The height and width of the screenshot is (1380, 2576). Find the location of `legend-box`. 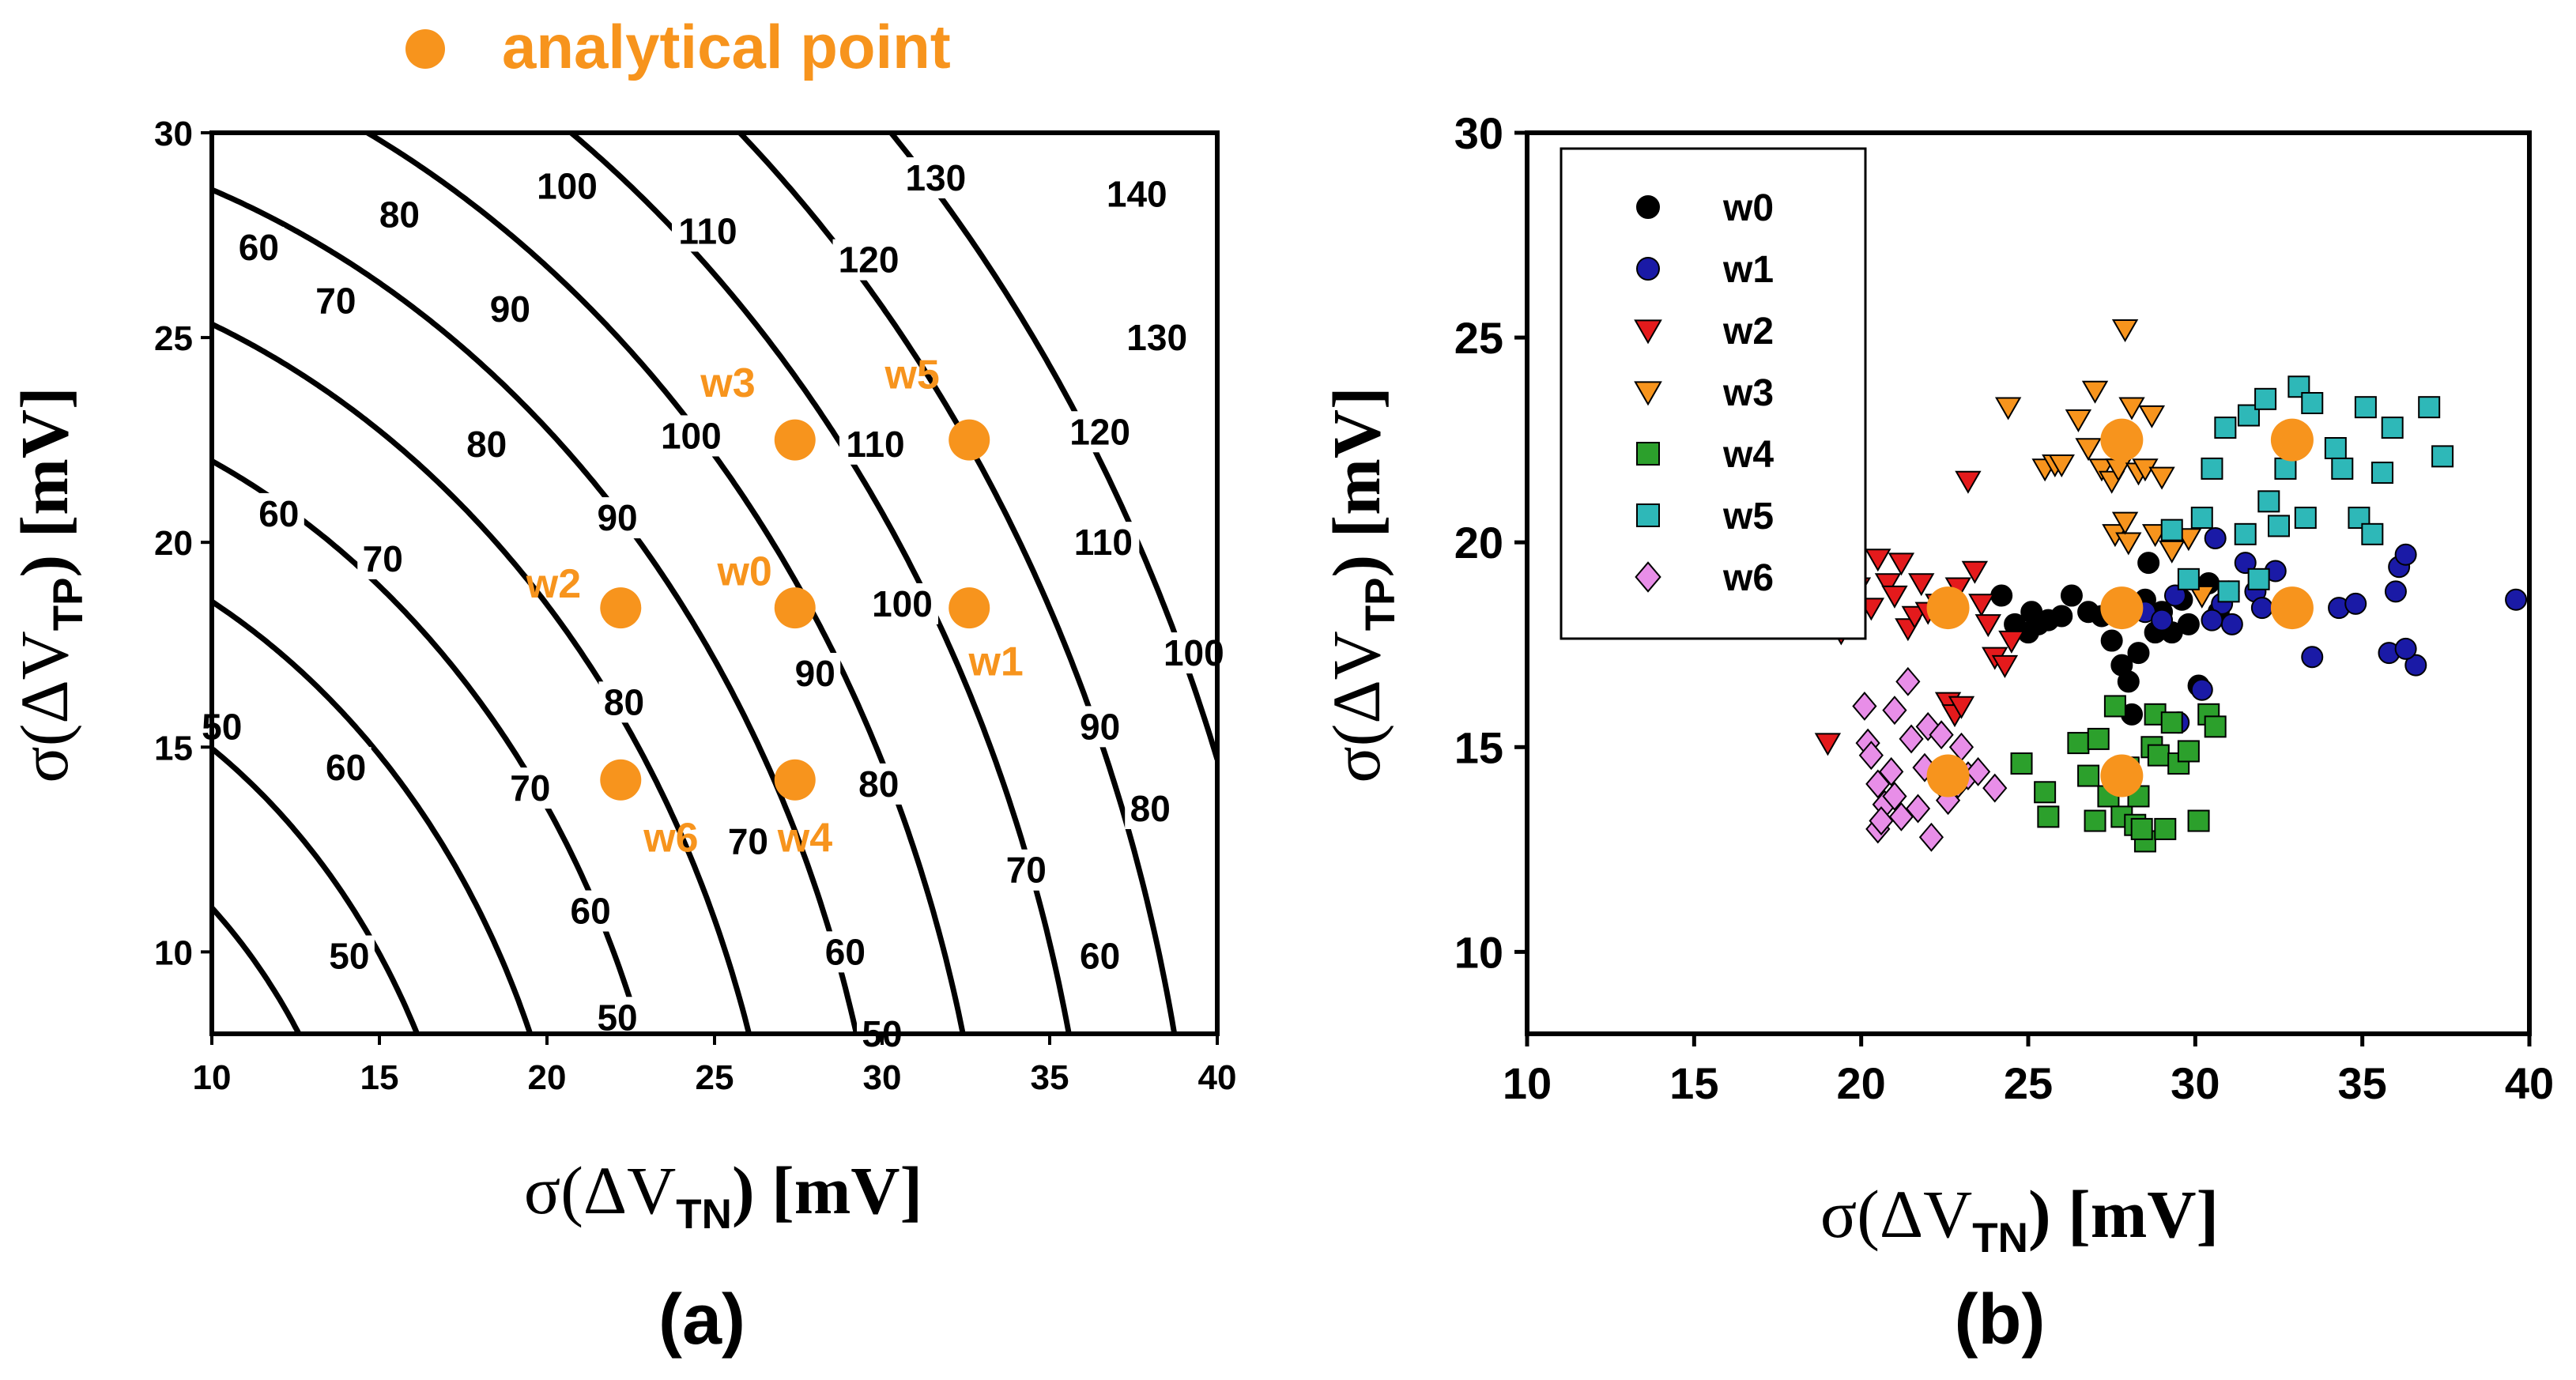

legend-box is located at coordinates (1713, 393).